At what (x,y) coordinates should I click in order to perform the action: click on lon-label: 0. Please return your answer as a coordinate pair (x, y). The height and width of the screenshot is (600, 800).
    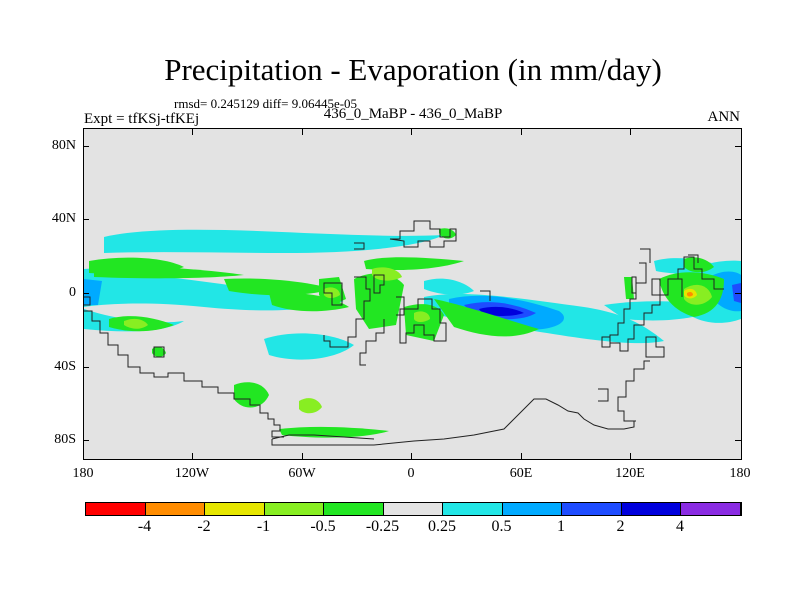
    Looking at the image, I should click on (411, 473).